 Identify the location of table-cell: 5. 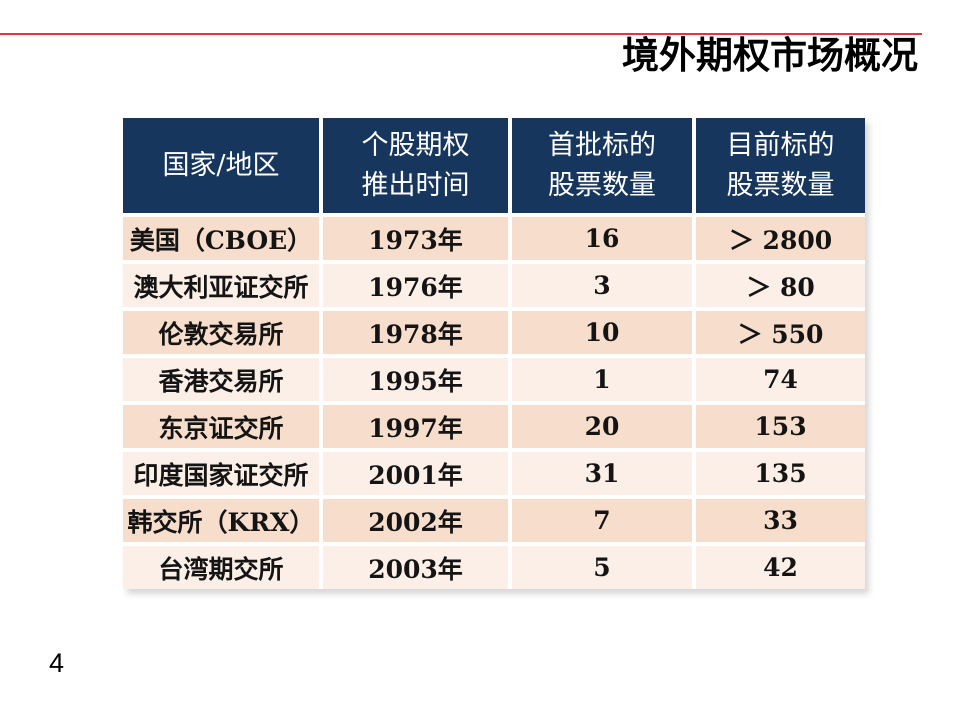
(602, 567).